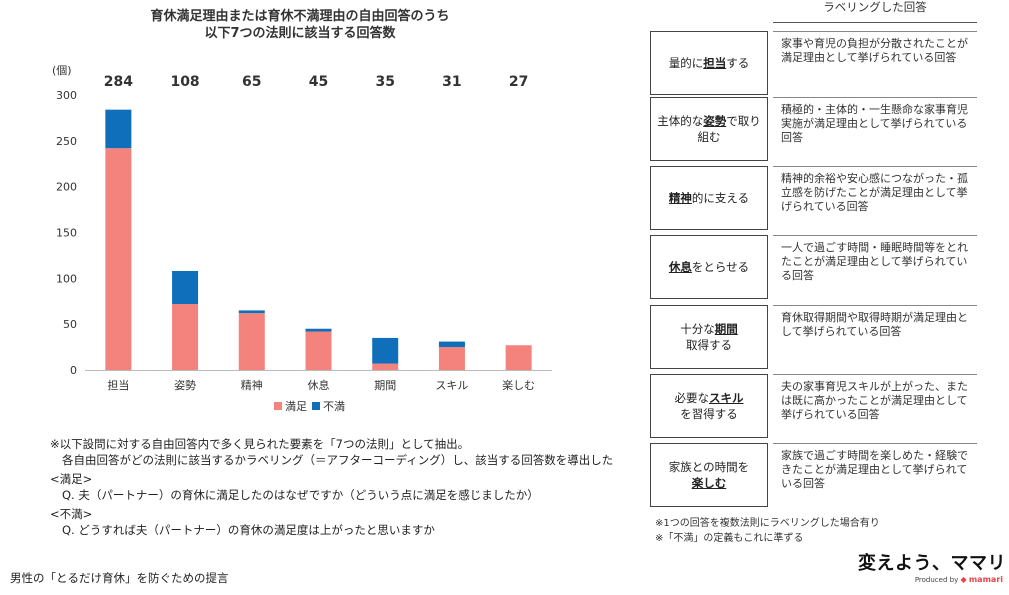 This screenshot has height=595, width=1009. I want to click on rule-name-box: 休息をとらせる, so click(709, 267).